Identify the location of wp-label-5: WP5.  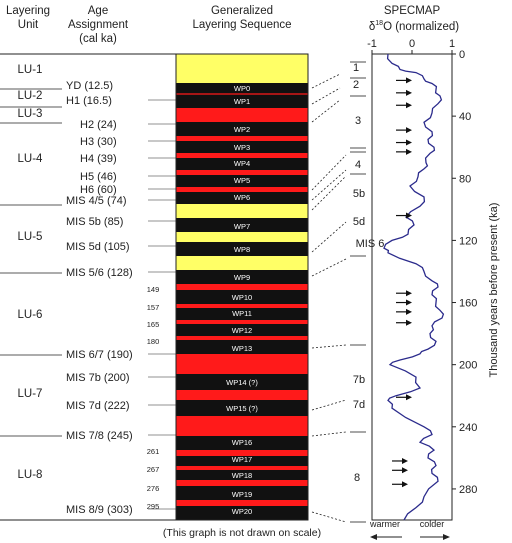
(242, 180).